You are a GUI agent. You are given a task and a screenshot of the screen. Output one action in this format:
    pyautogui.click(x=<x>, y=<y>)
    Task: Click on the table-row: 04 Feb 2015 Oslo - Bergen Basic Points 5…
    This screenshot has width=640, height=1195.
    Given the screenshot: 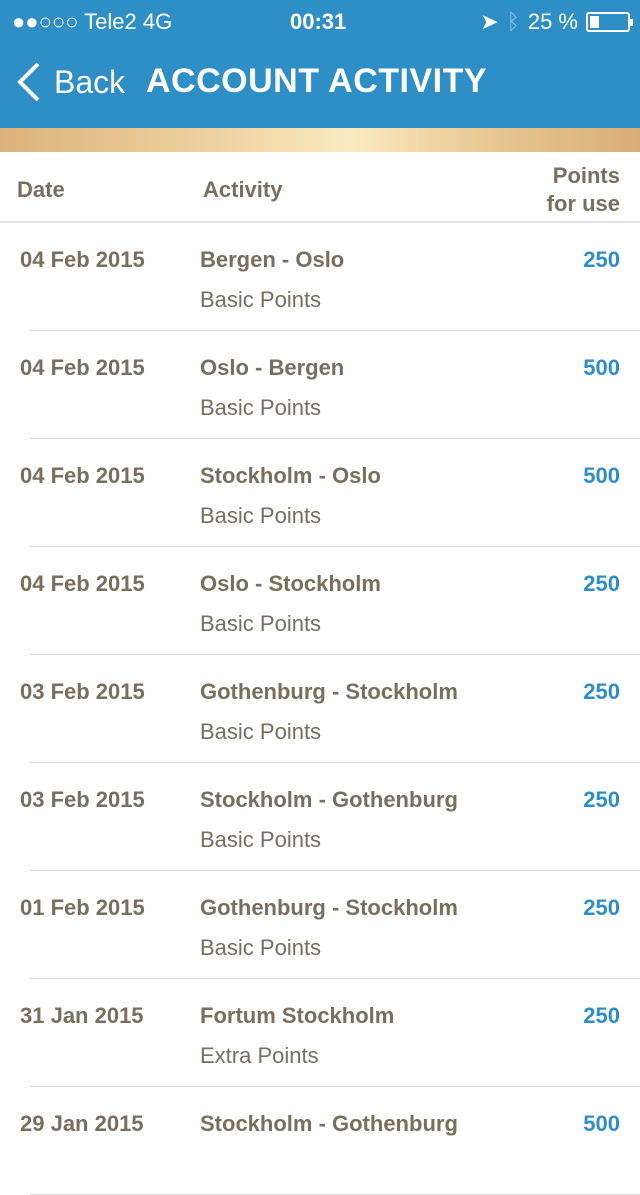 What is the action you would take?
    pyautogui.click(x=320, y=385)
    